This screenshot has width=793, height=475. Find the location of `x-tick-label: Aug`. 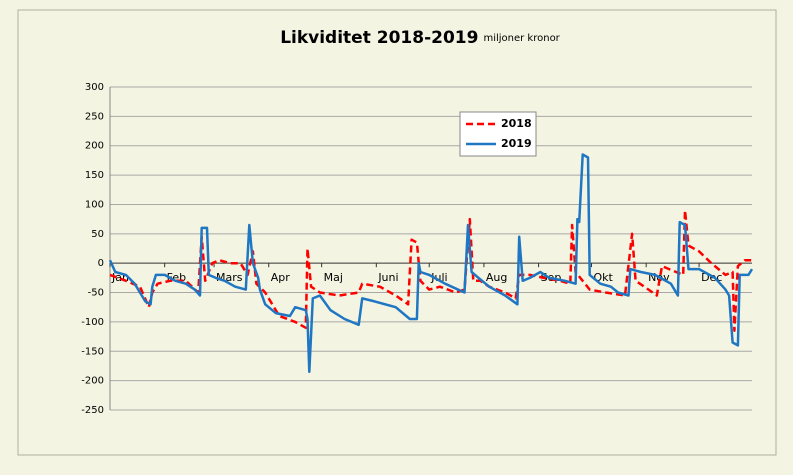

x-tick-label: Aug is located at coordinates (496, 277).